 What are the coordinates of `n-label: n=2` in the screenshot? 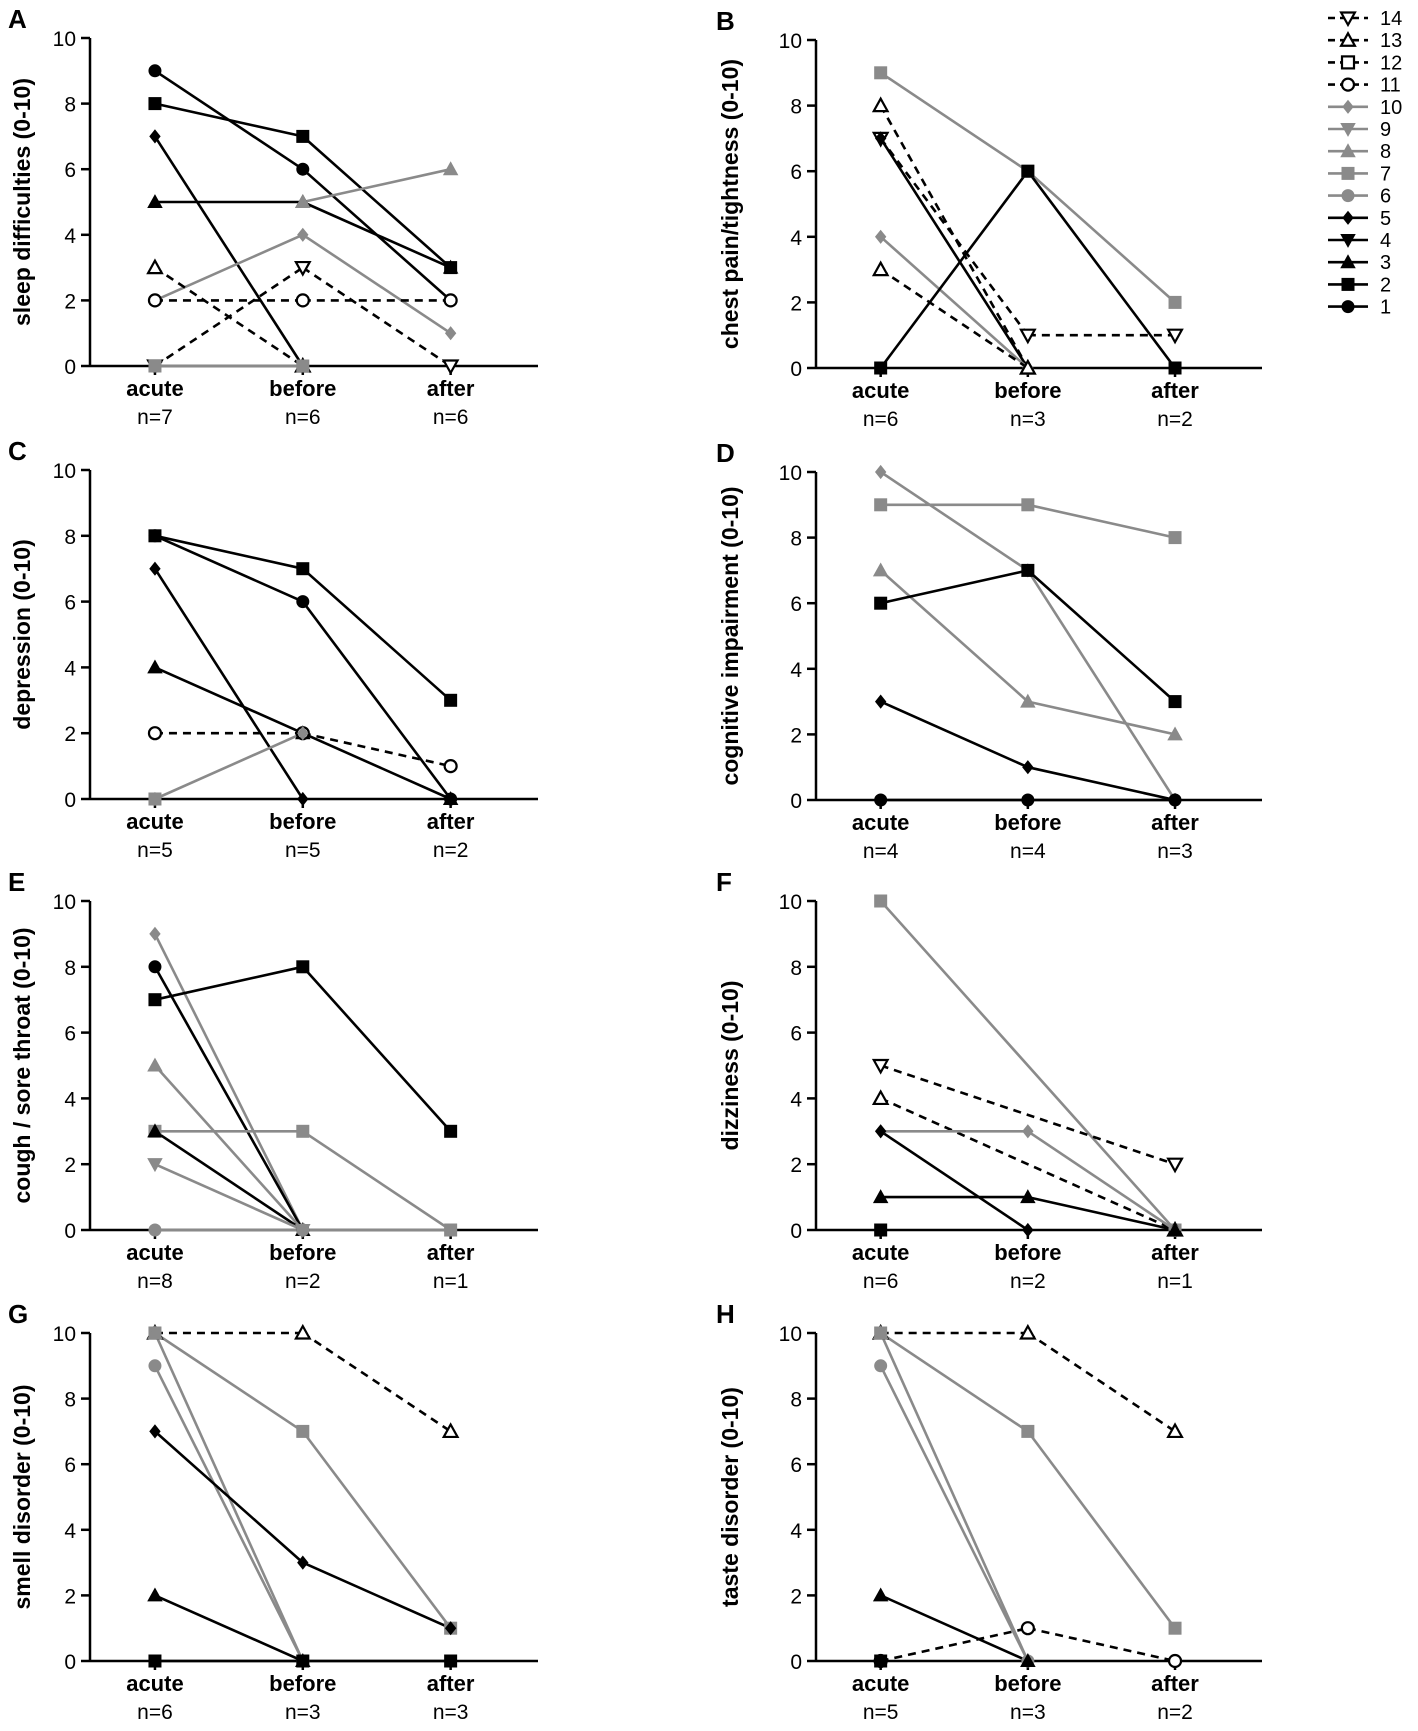 It's located at (1028, 1281).